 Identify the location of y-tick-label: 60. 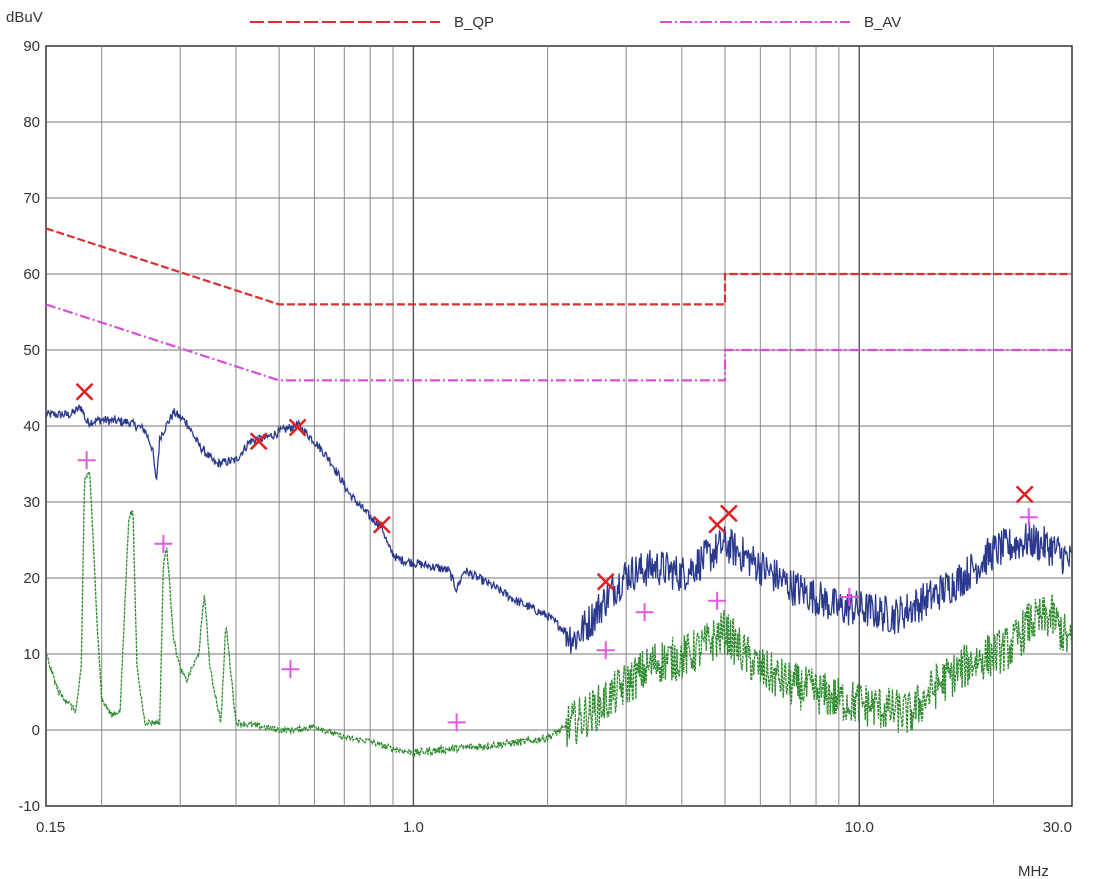
(31, 274).